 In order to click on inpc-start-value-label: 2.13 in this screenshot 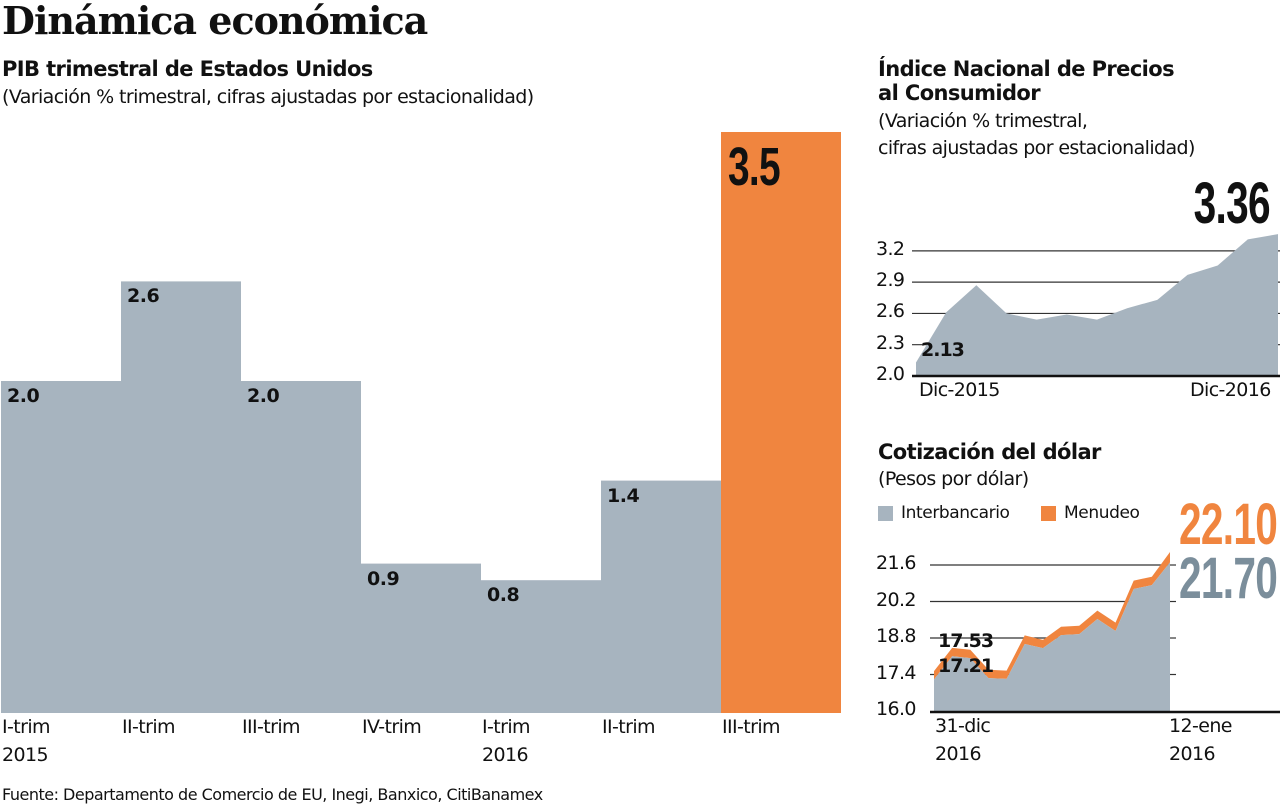, I will do `click(943, 350)`.